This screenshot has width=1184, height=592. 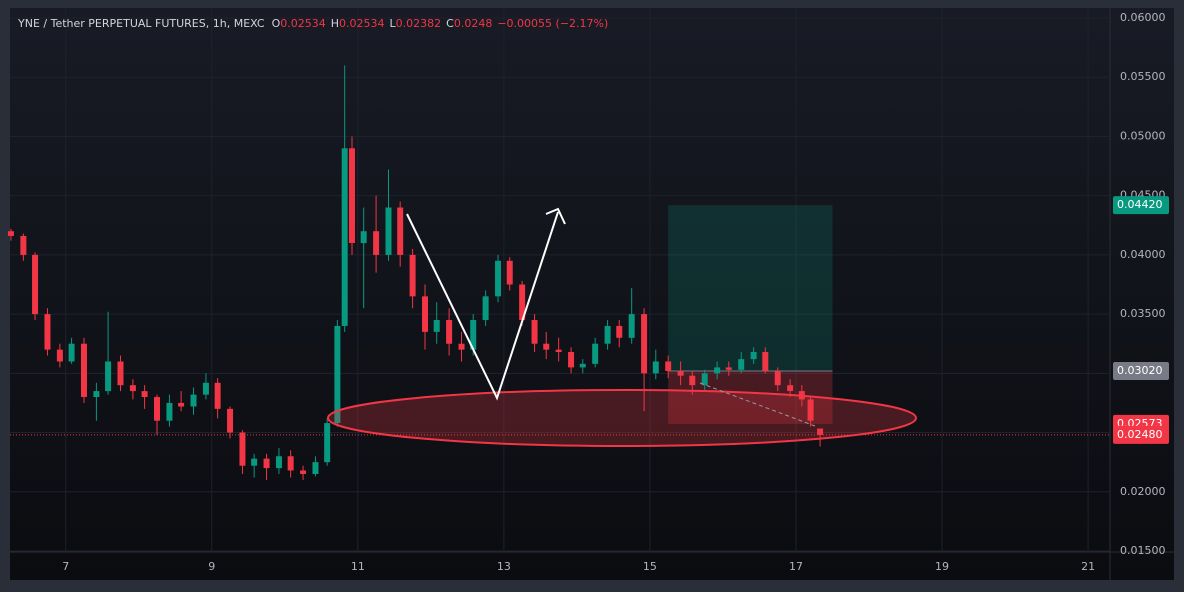 What do you see at coordinates (1143, 491) in the screenshot?
I see `y-tick-label: 0.02000` at bounding box center [1143, 491].